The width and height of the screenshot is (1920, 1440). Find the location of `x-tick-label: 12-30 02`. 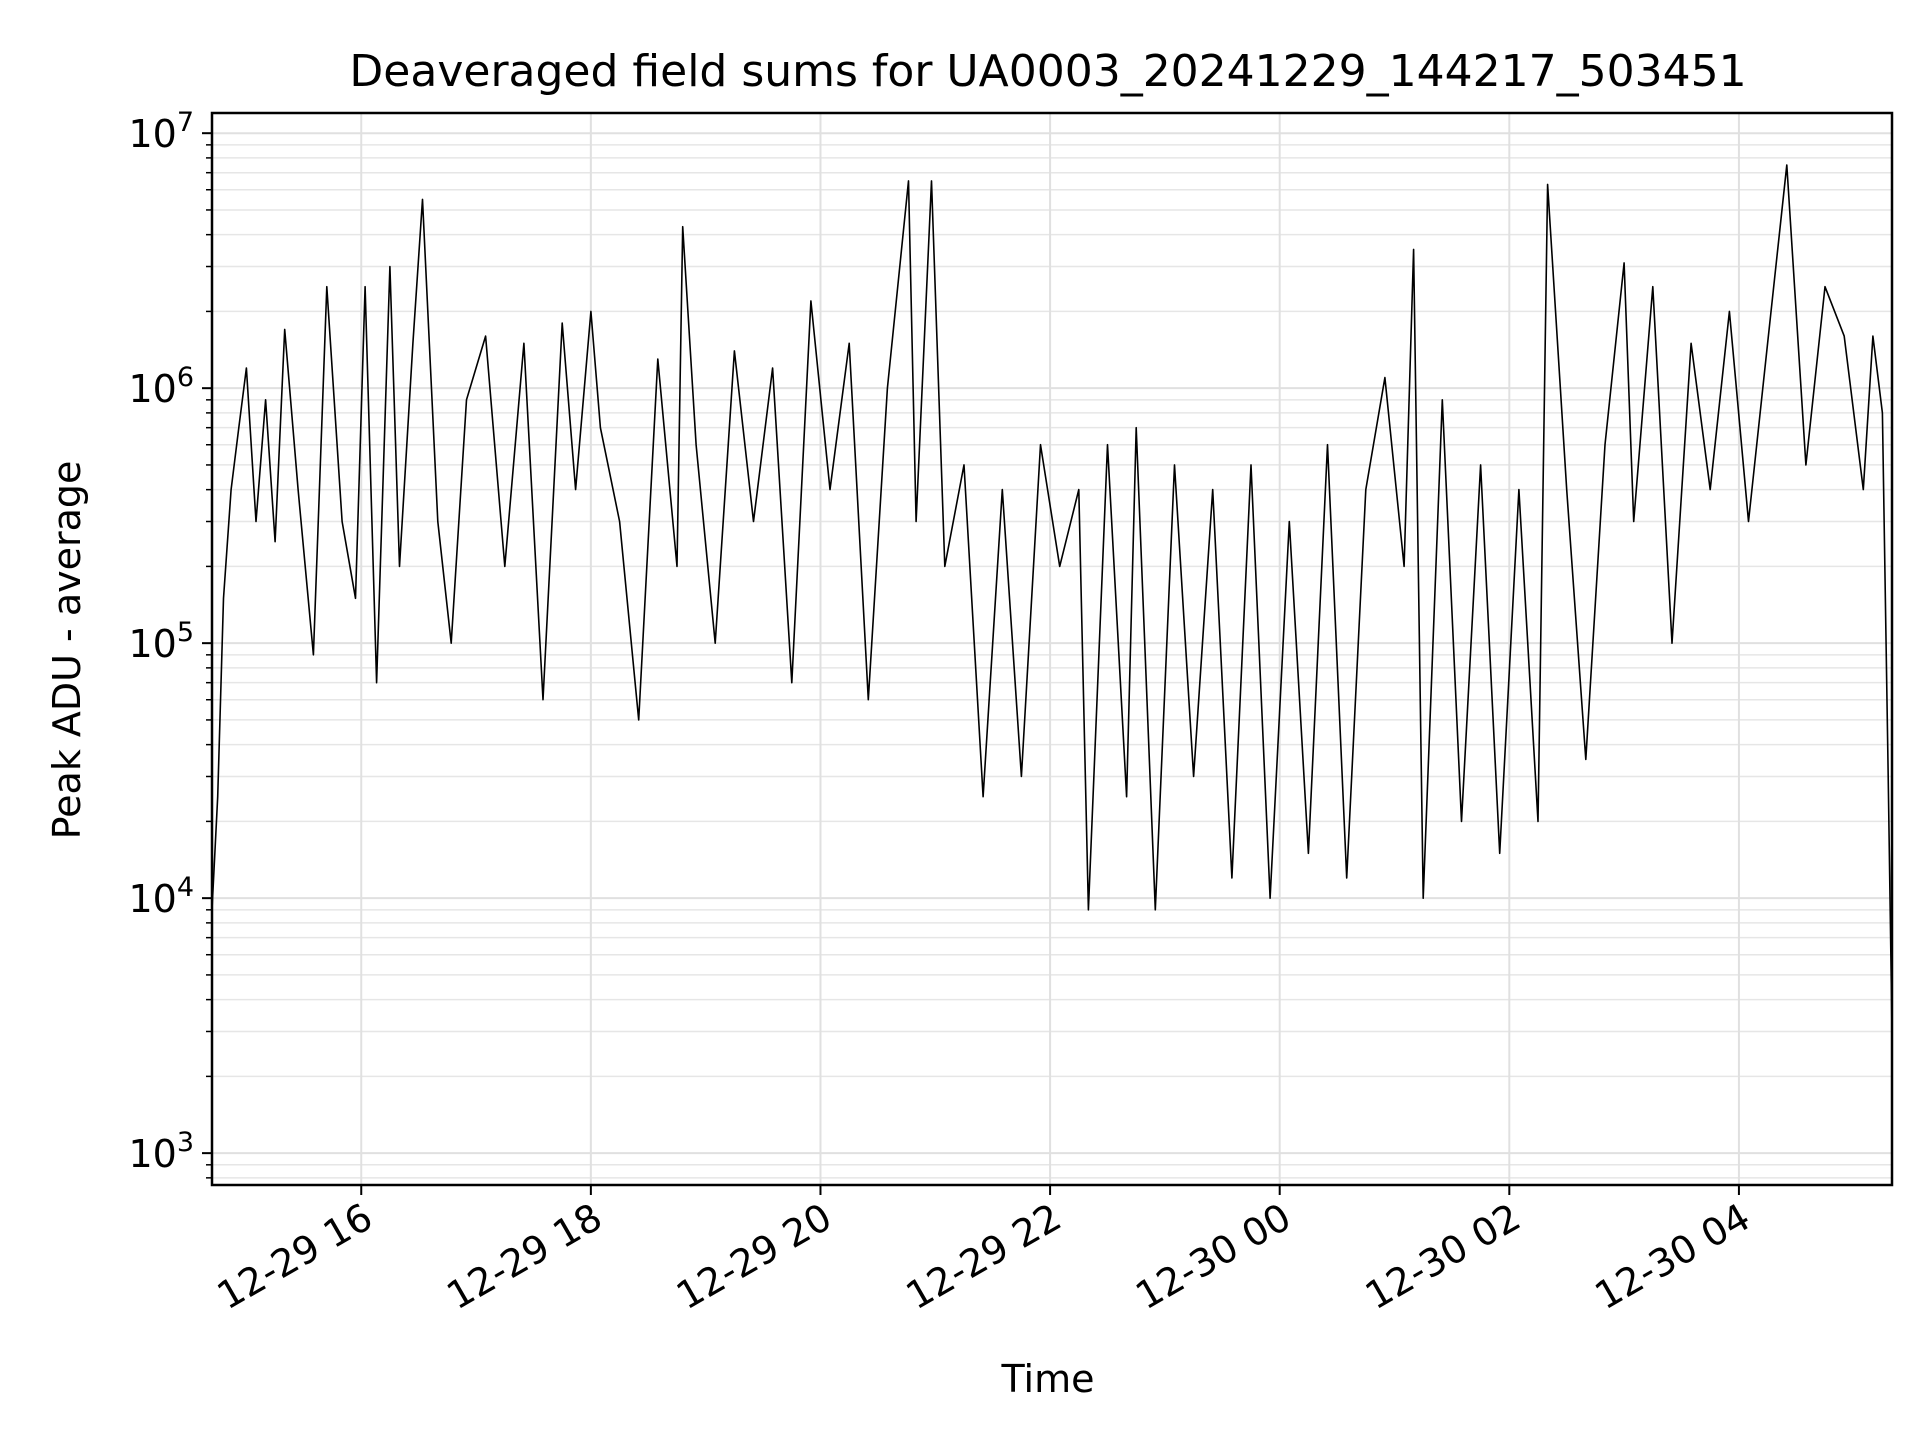

x-tick-label: 12-30 02 is located at coordinates (1443, 1257).